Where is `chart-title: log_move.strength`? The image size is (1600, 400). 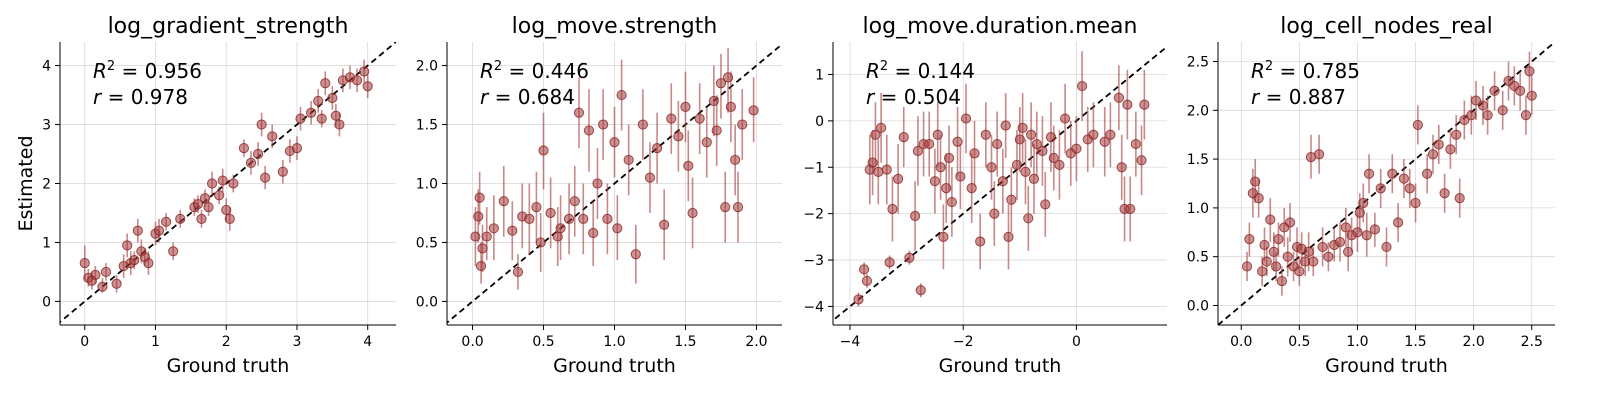 chart-title: log_move.strength is located at coordinates (615, 26).